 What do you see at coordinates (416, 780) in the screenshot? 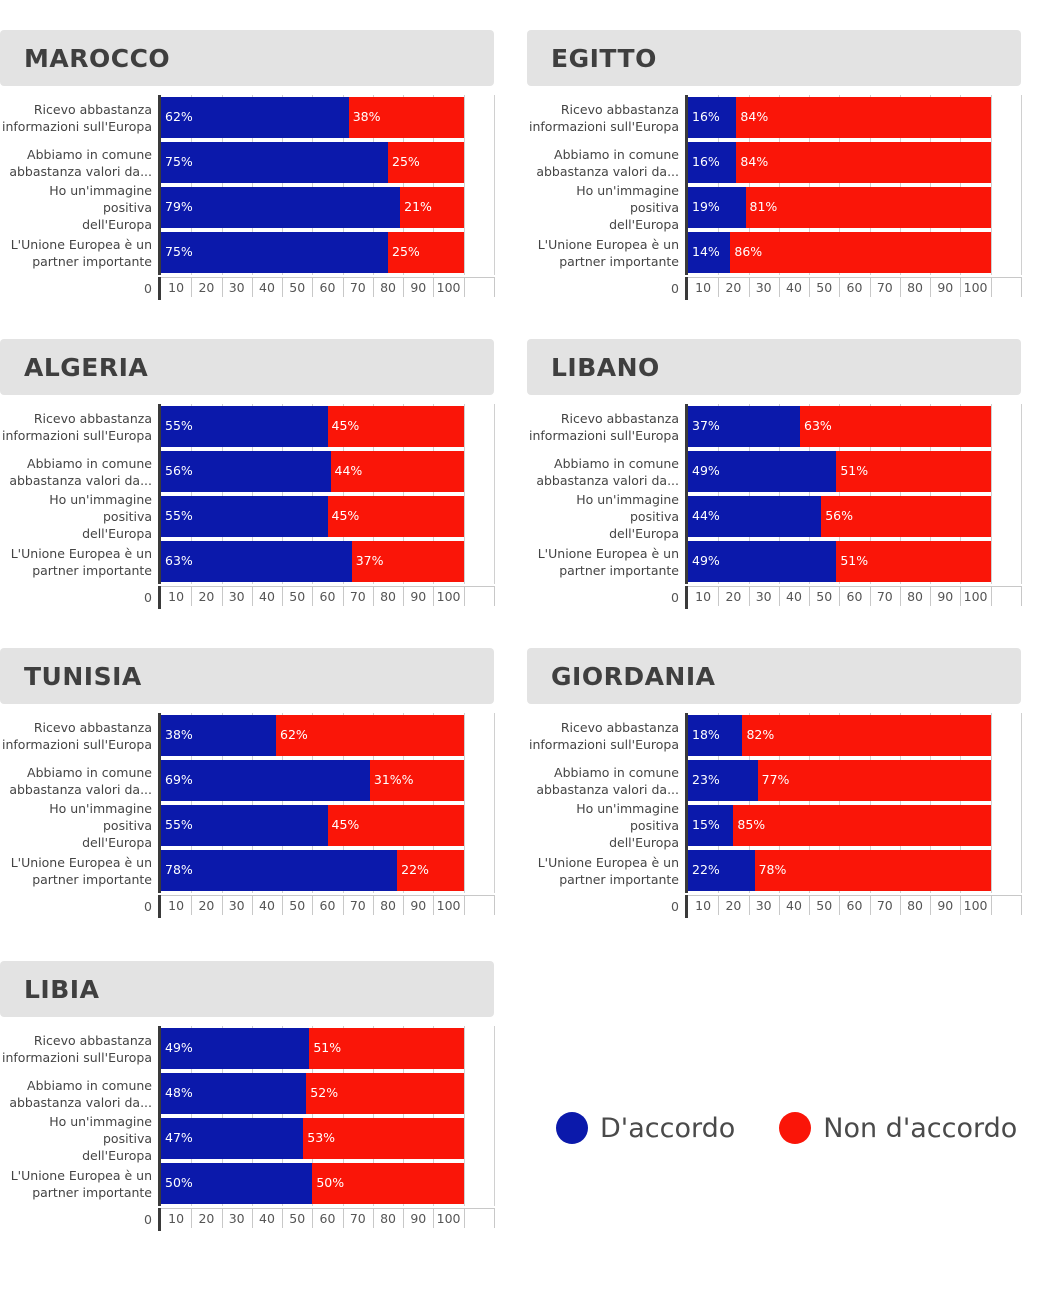
I see `bar-segment-disagree: 31%%` at bounding box center [416, 780].